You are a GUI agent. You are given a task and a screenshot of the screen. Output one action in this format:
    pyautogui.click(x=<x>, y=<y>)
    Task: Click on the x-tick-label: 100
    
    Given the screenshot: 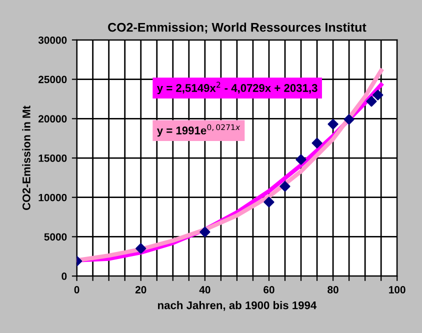 What is the action you would take?
    pyautogui.click(x=397, y=290)
    